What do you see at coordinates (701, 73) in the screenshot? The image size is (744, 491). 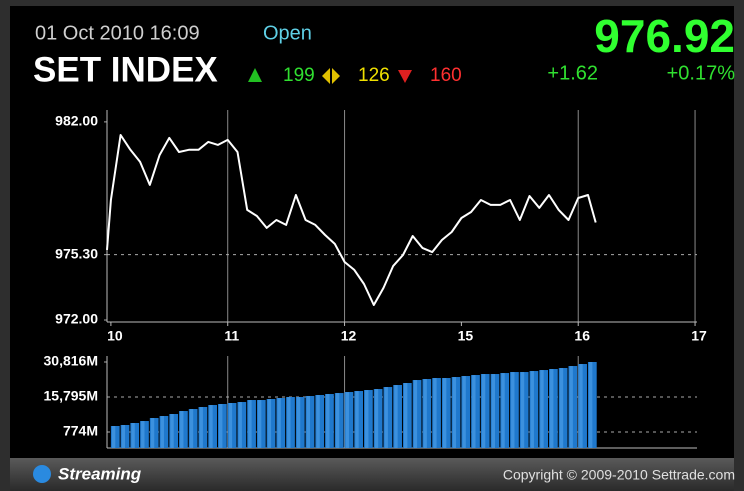 I see `percent-change: +0.17%` at bounding box center [701, 73].